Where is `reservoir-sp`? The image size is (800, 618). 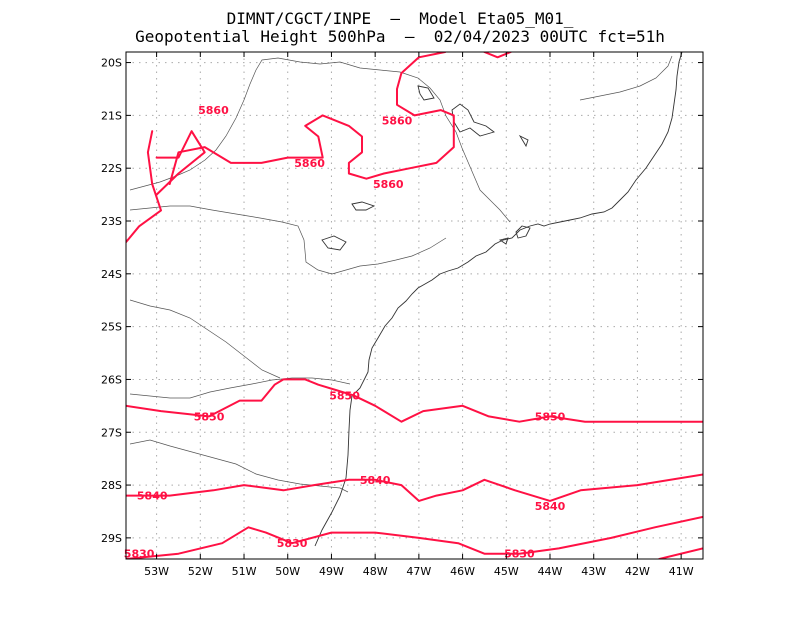 reservoir-sp is located at coordinates (363, 206).